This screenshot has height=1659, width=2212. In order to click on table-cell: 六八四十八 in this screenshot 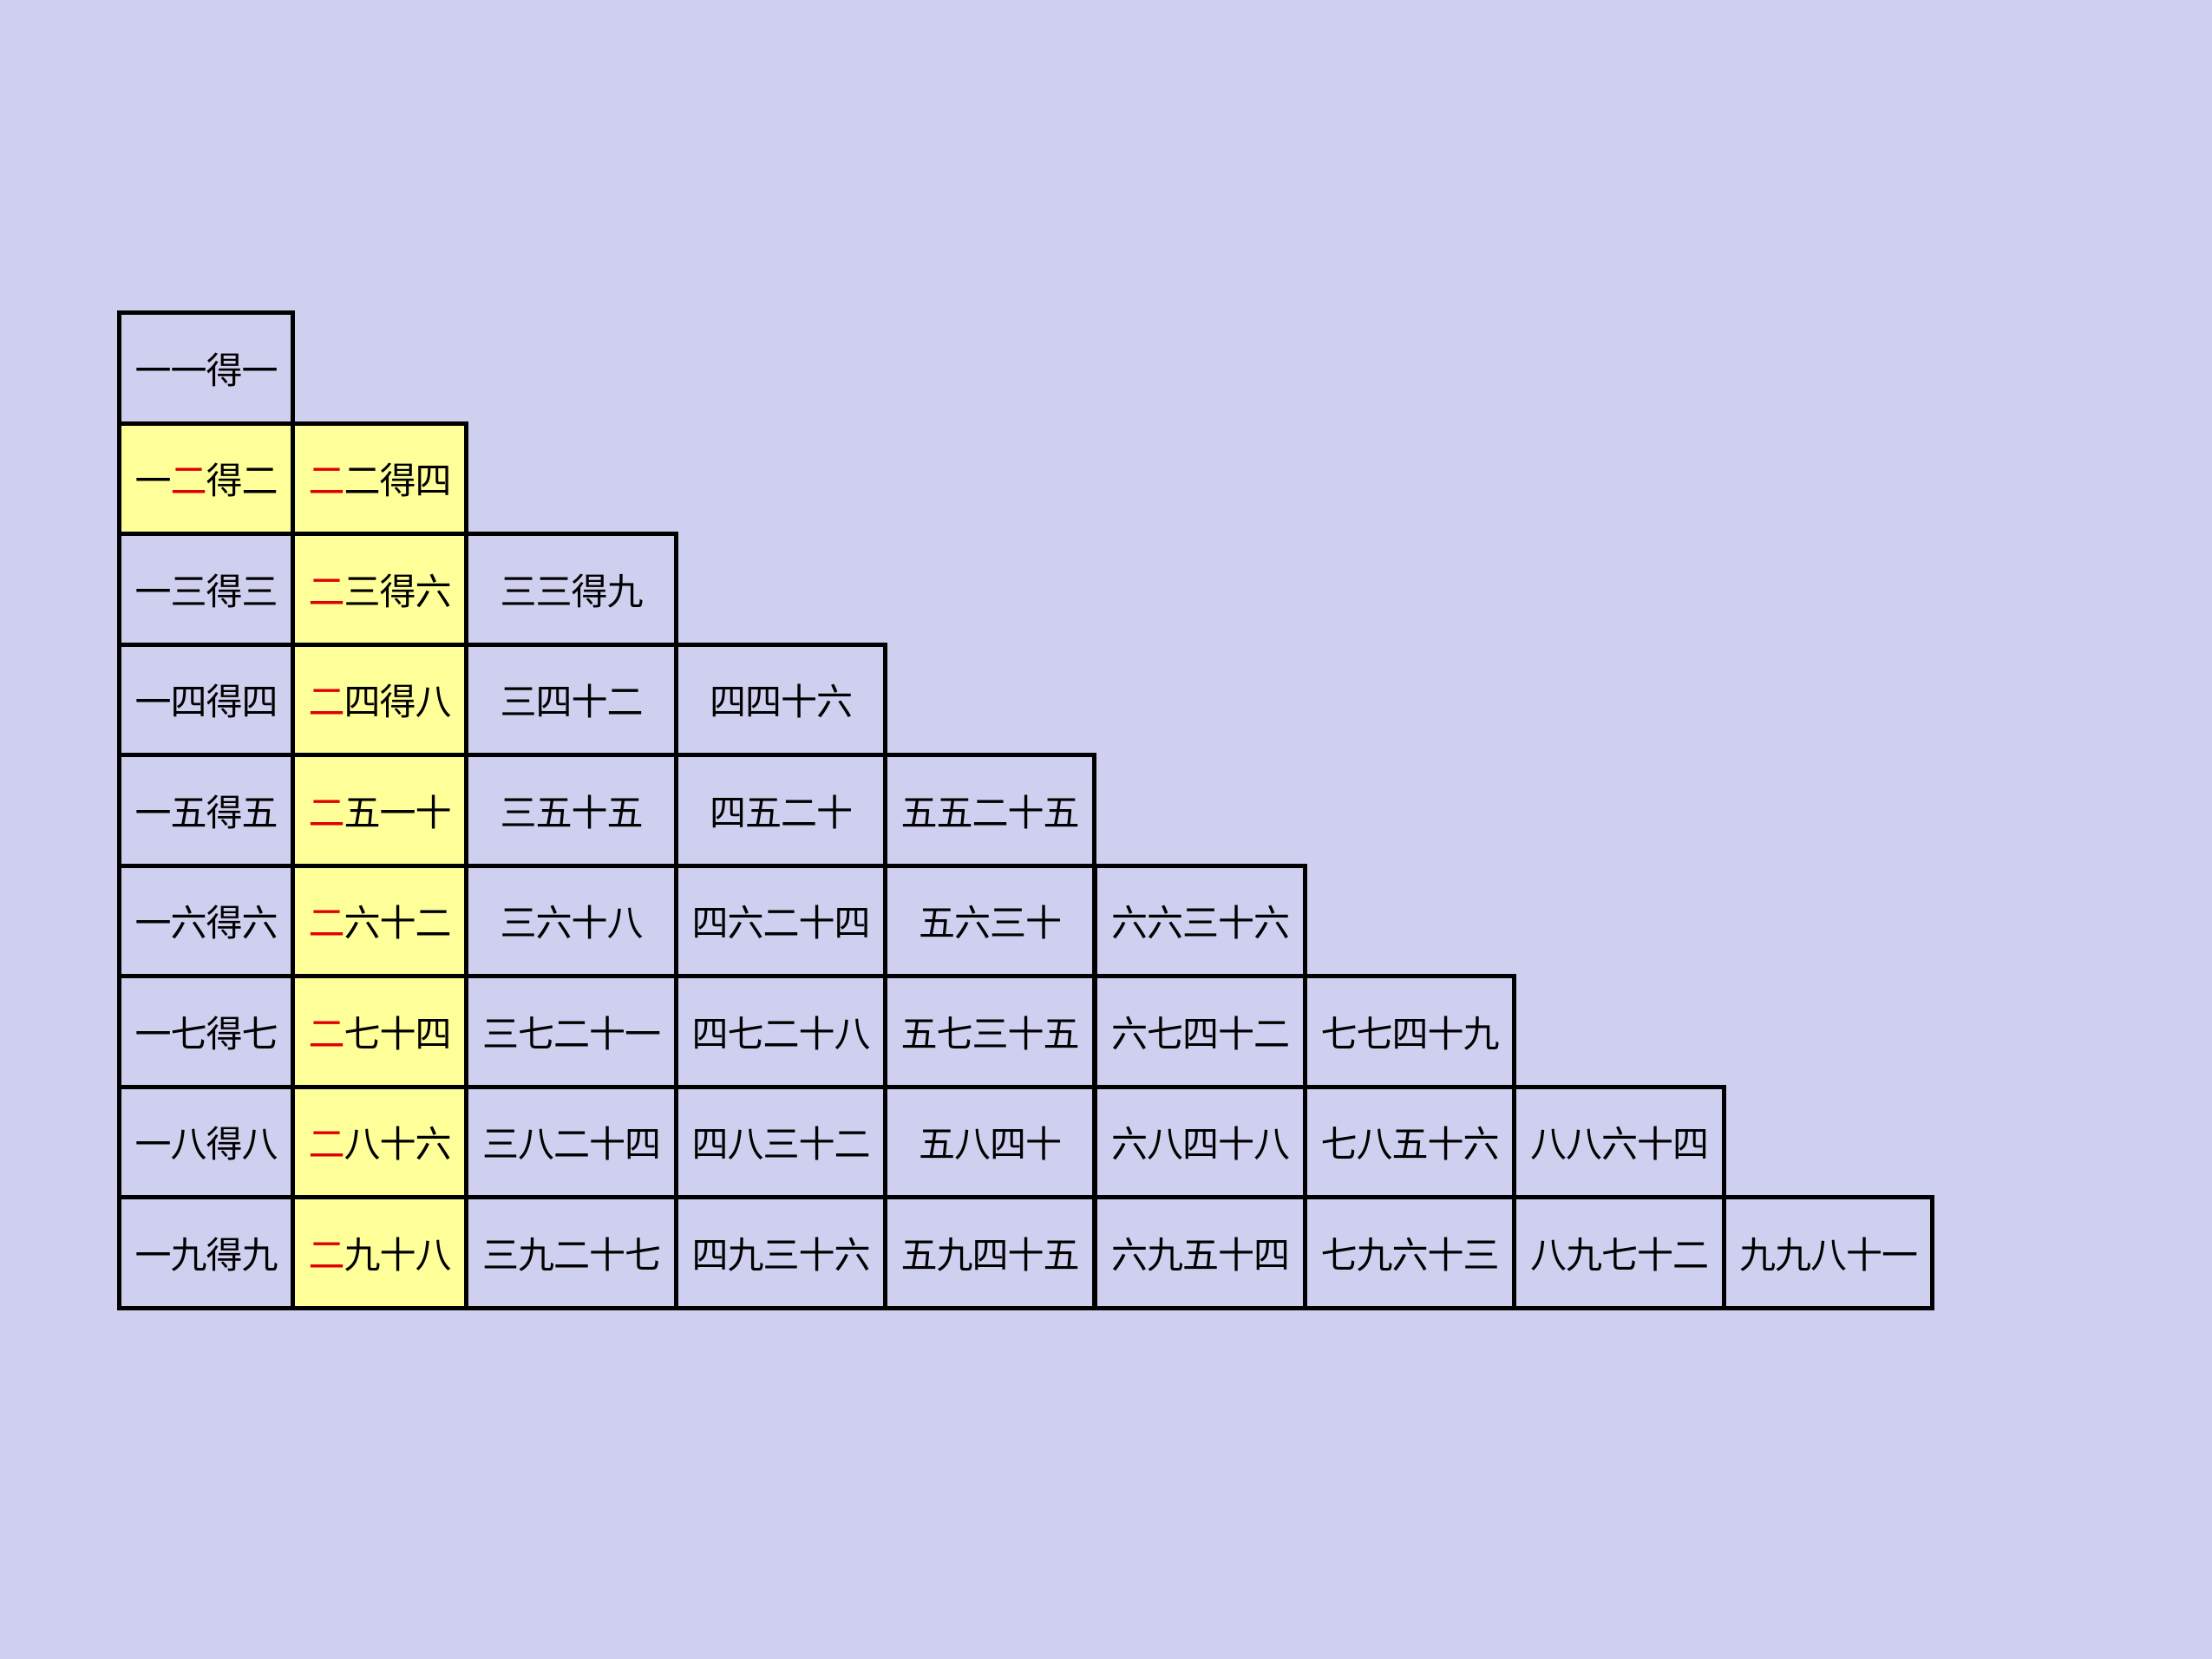, I will do `click(1200, 1142)`.